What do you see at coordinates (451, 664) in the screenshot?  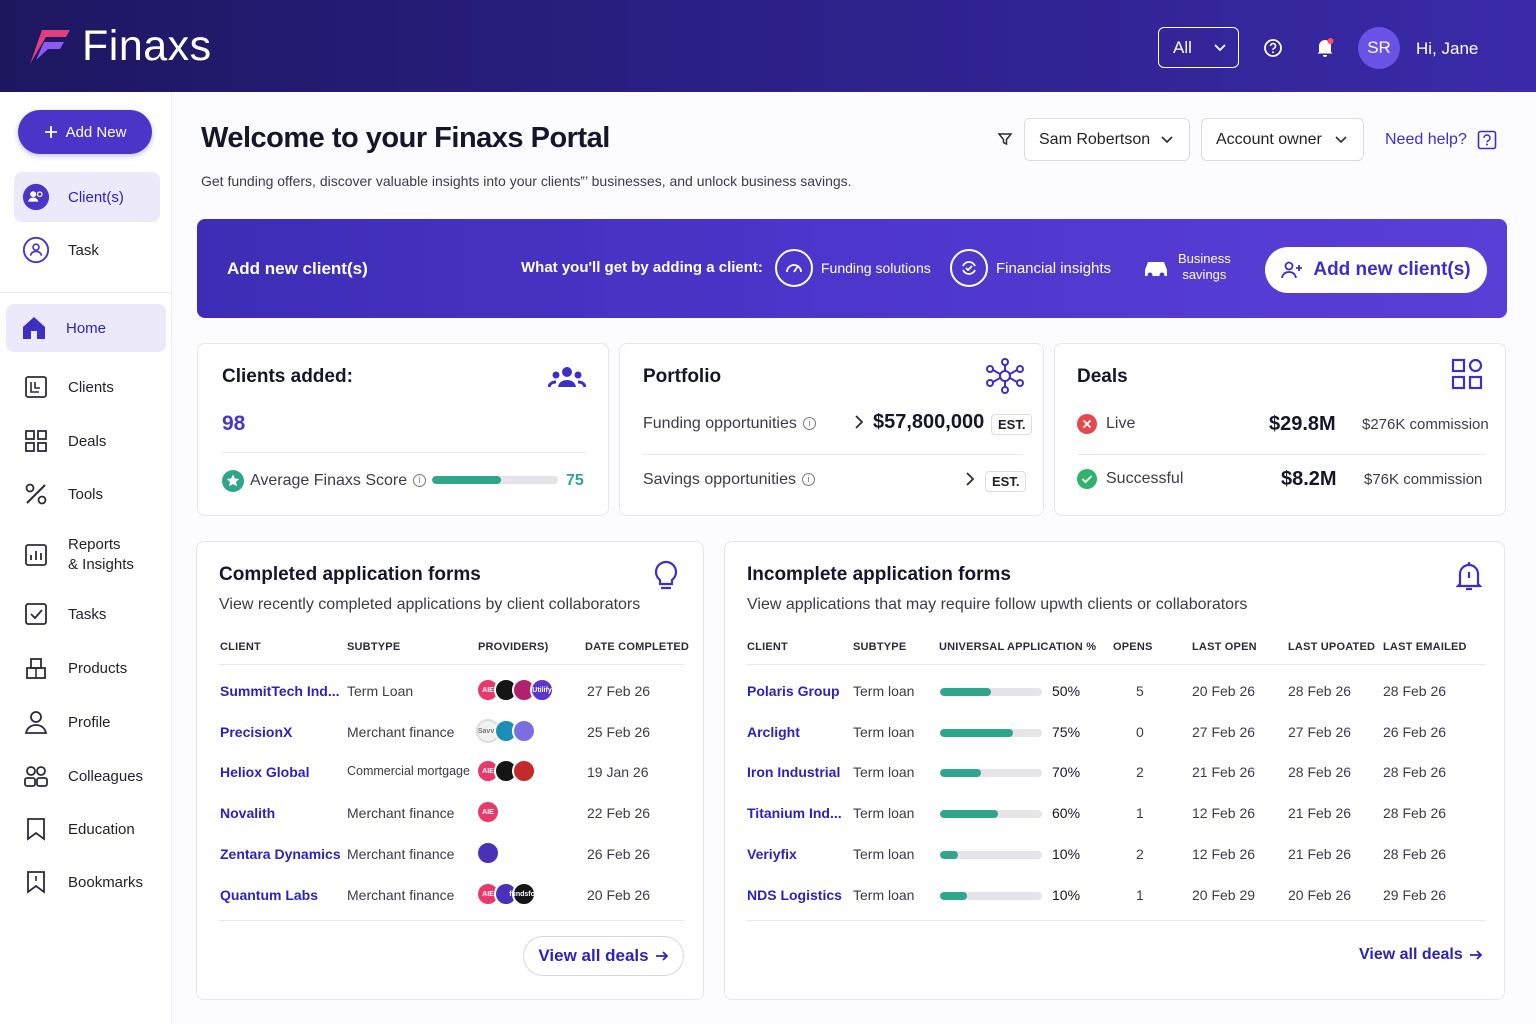 I see `table-header-divider` at bounding box center [451, 664].